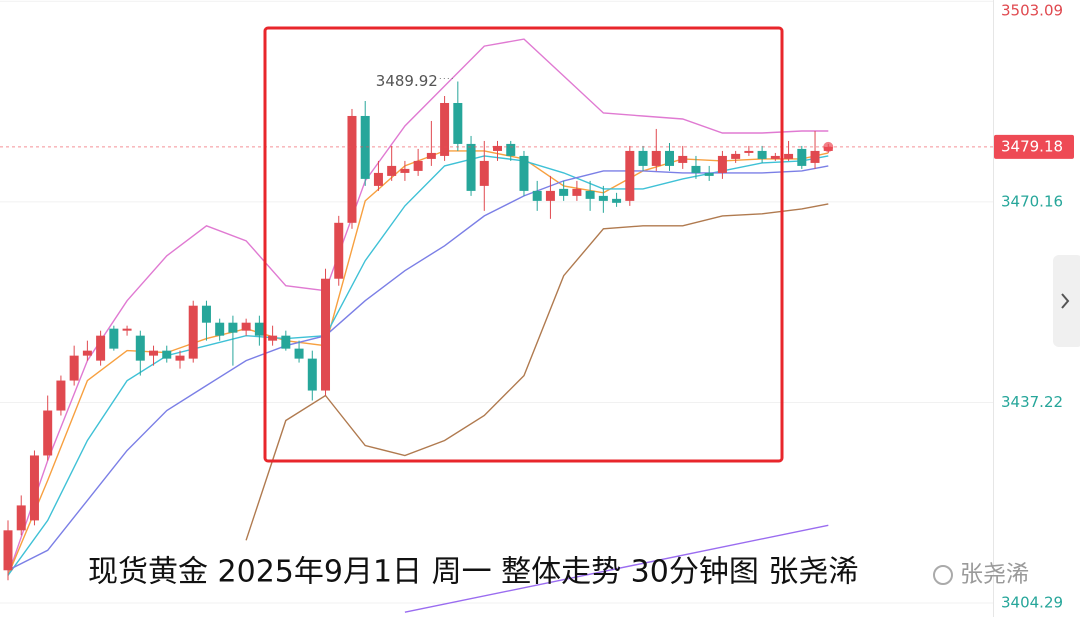 The width and height of the screenshot is (1080, 617). What do you see at coordinates (1032, 603) in the screenshot?
I see `y-tick-label: 3404.29` at bounding box center [1032, 603].